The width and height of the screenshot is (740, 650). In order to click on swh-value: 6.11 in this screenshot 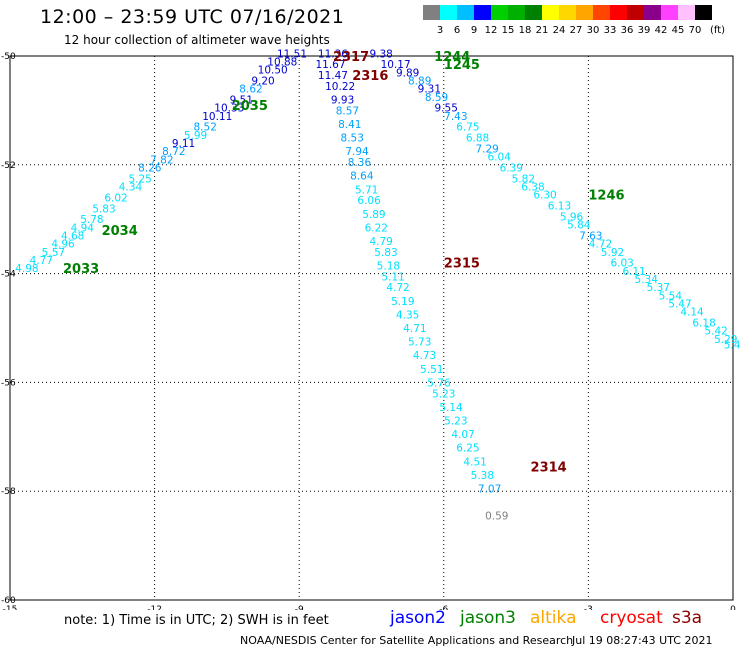, I will do `click(633, 272)`.